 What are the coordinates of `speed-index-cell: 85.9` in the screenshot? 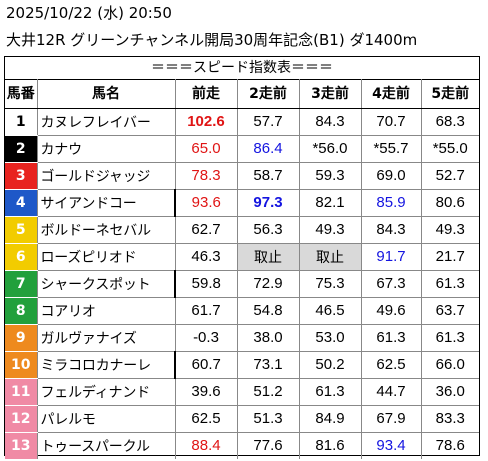 It's located at (390, 203).